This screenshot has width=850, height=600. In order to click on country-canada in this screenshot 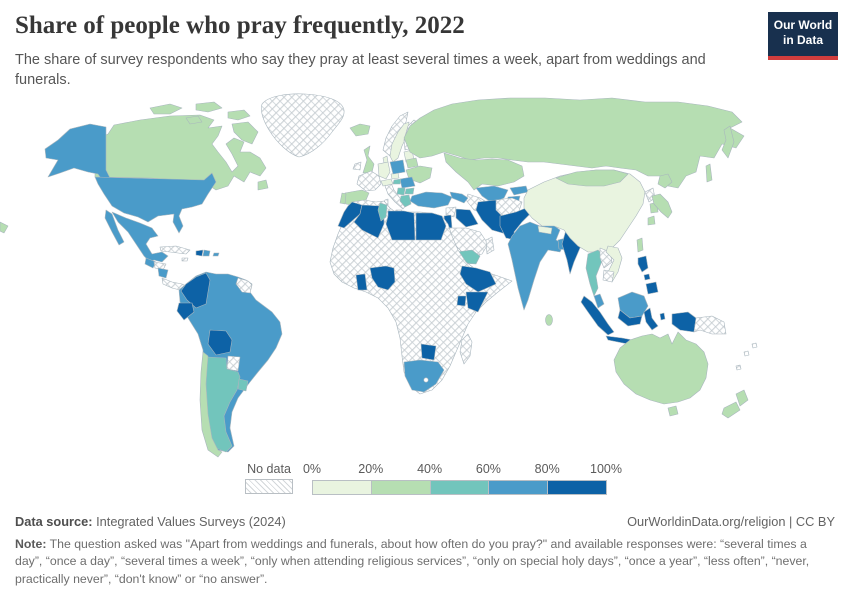, I will do `click(180, 152)`.